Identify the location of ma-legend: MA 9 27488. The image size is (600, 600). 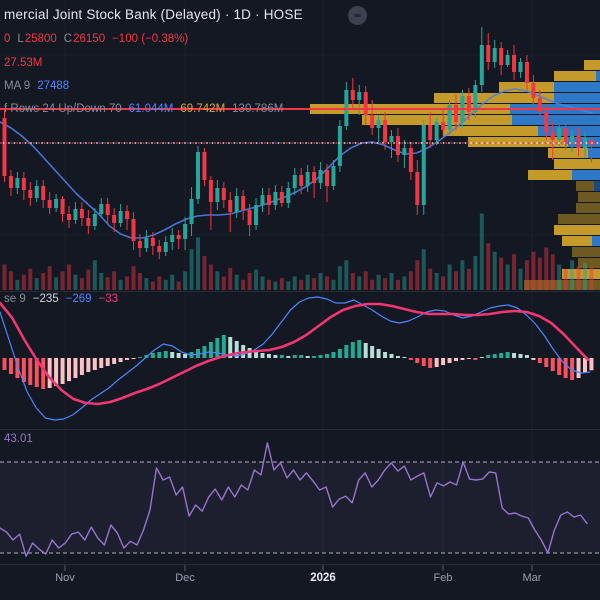
(36, 86).